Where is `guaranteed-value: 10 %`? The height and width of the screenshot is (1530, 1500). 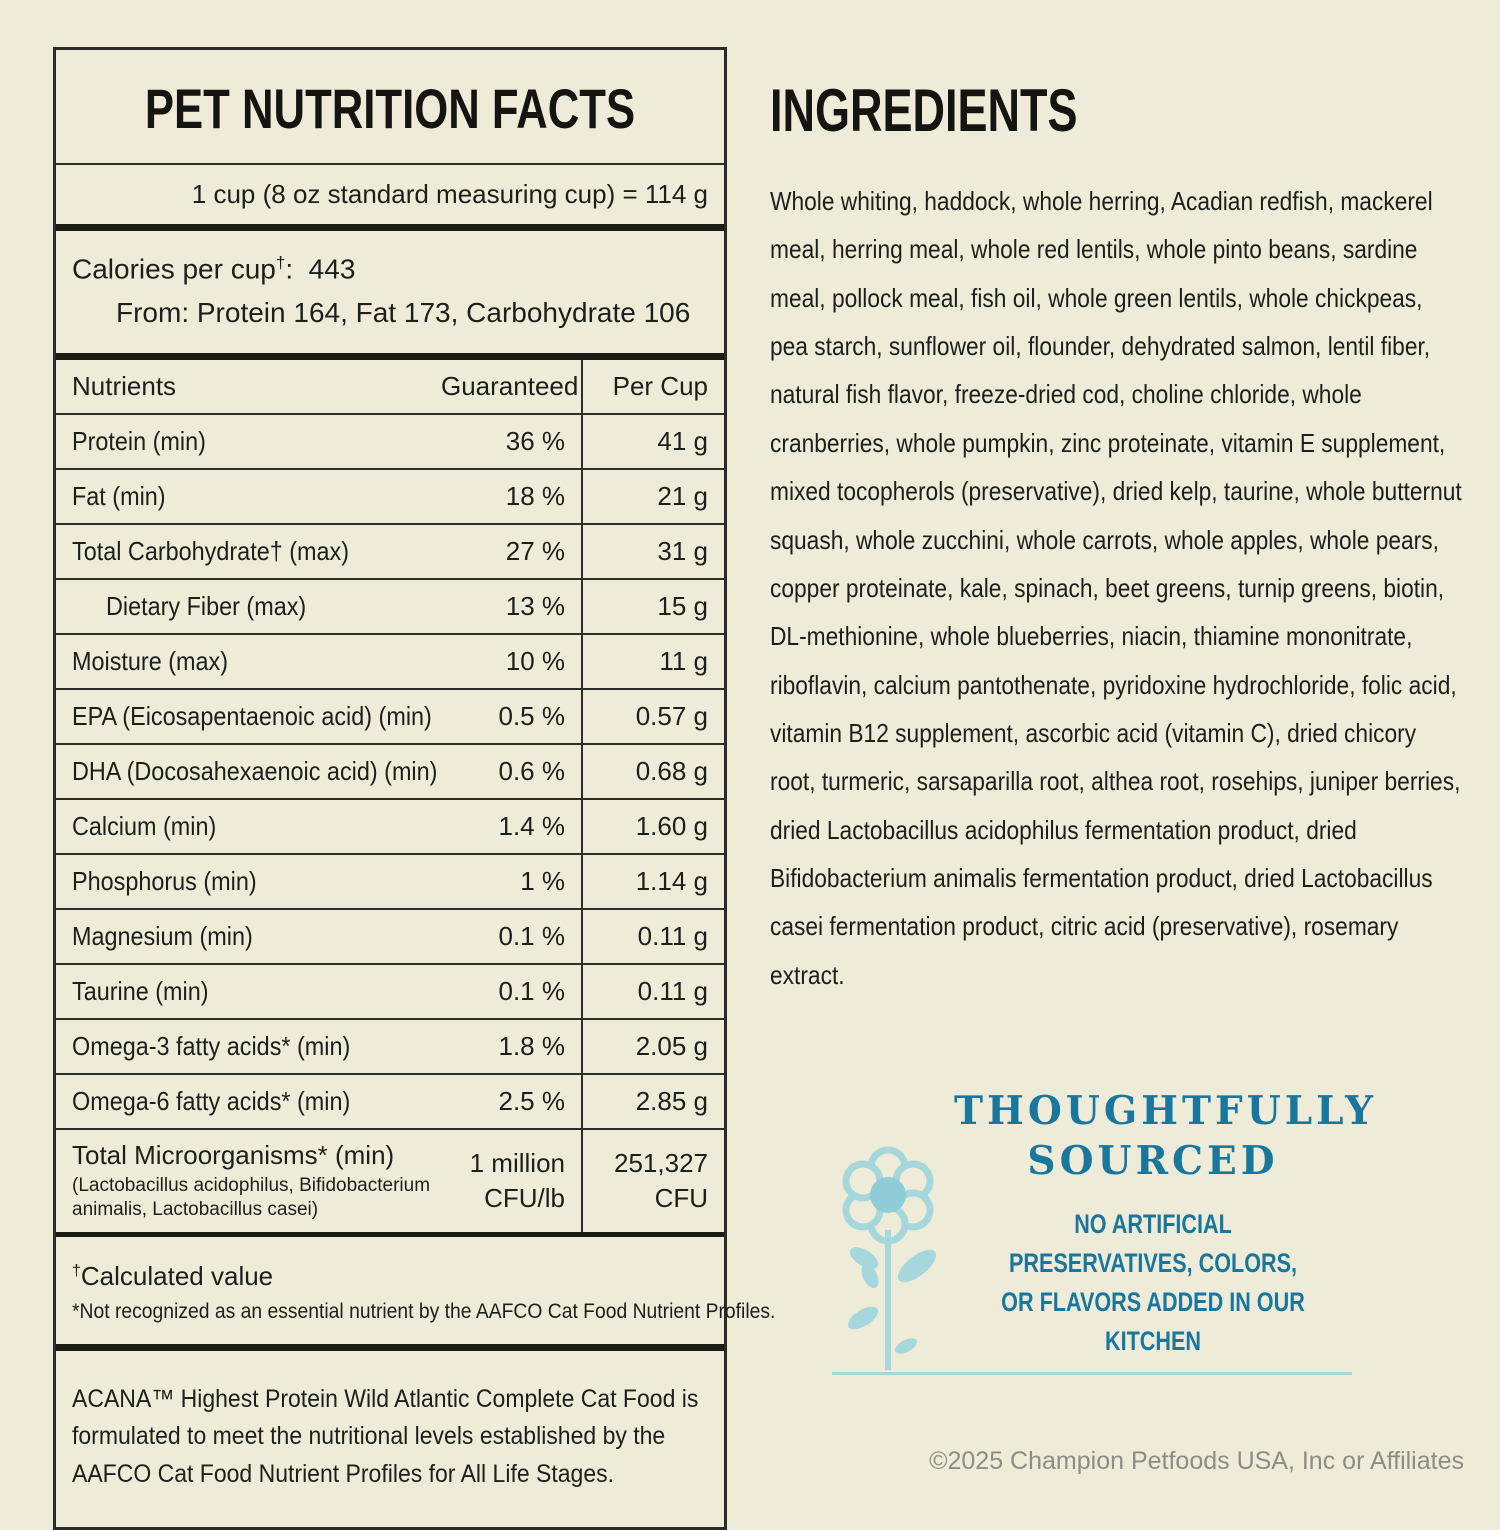
guaranteed-value: 10 % is located at coordinates (535, 661).